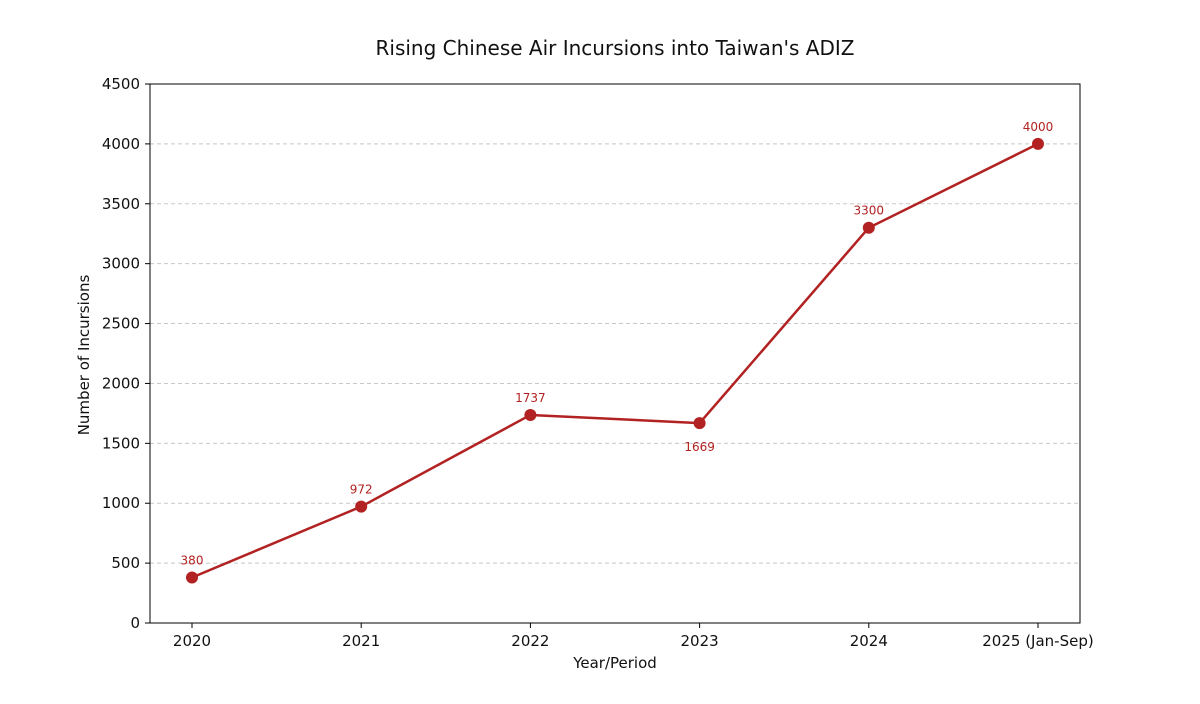  I want to click on y-axis-label: Number of Incursions, so click(84, 355).